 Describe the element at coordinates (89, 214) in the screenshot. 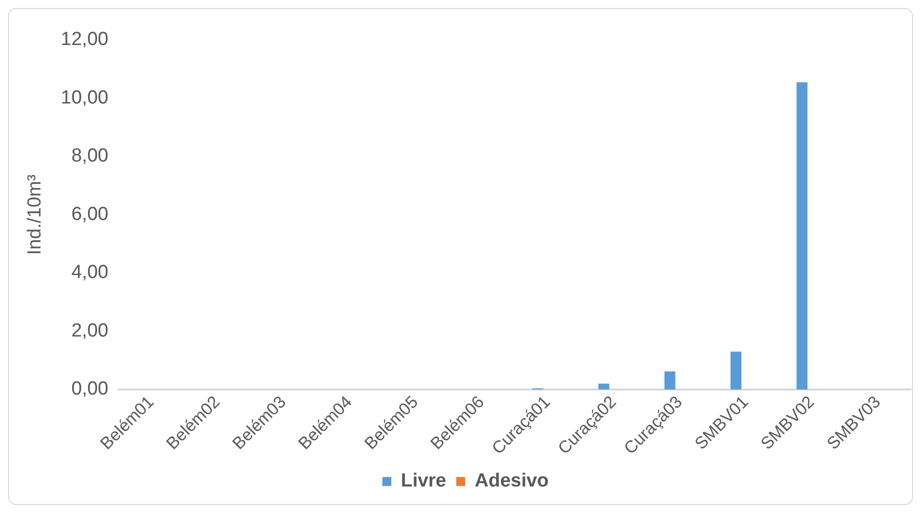

I see `y-tick-label: 6,00` at that location.